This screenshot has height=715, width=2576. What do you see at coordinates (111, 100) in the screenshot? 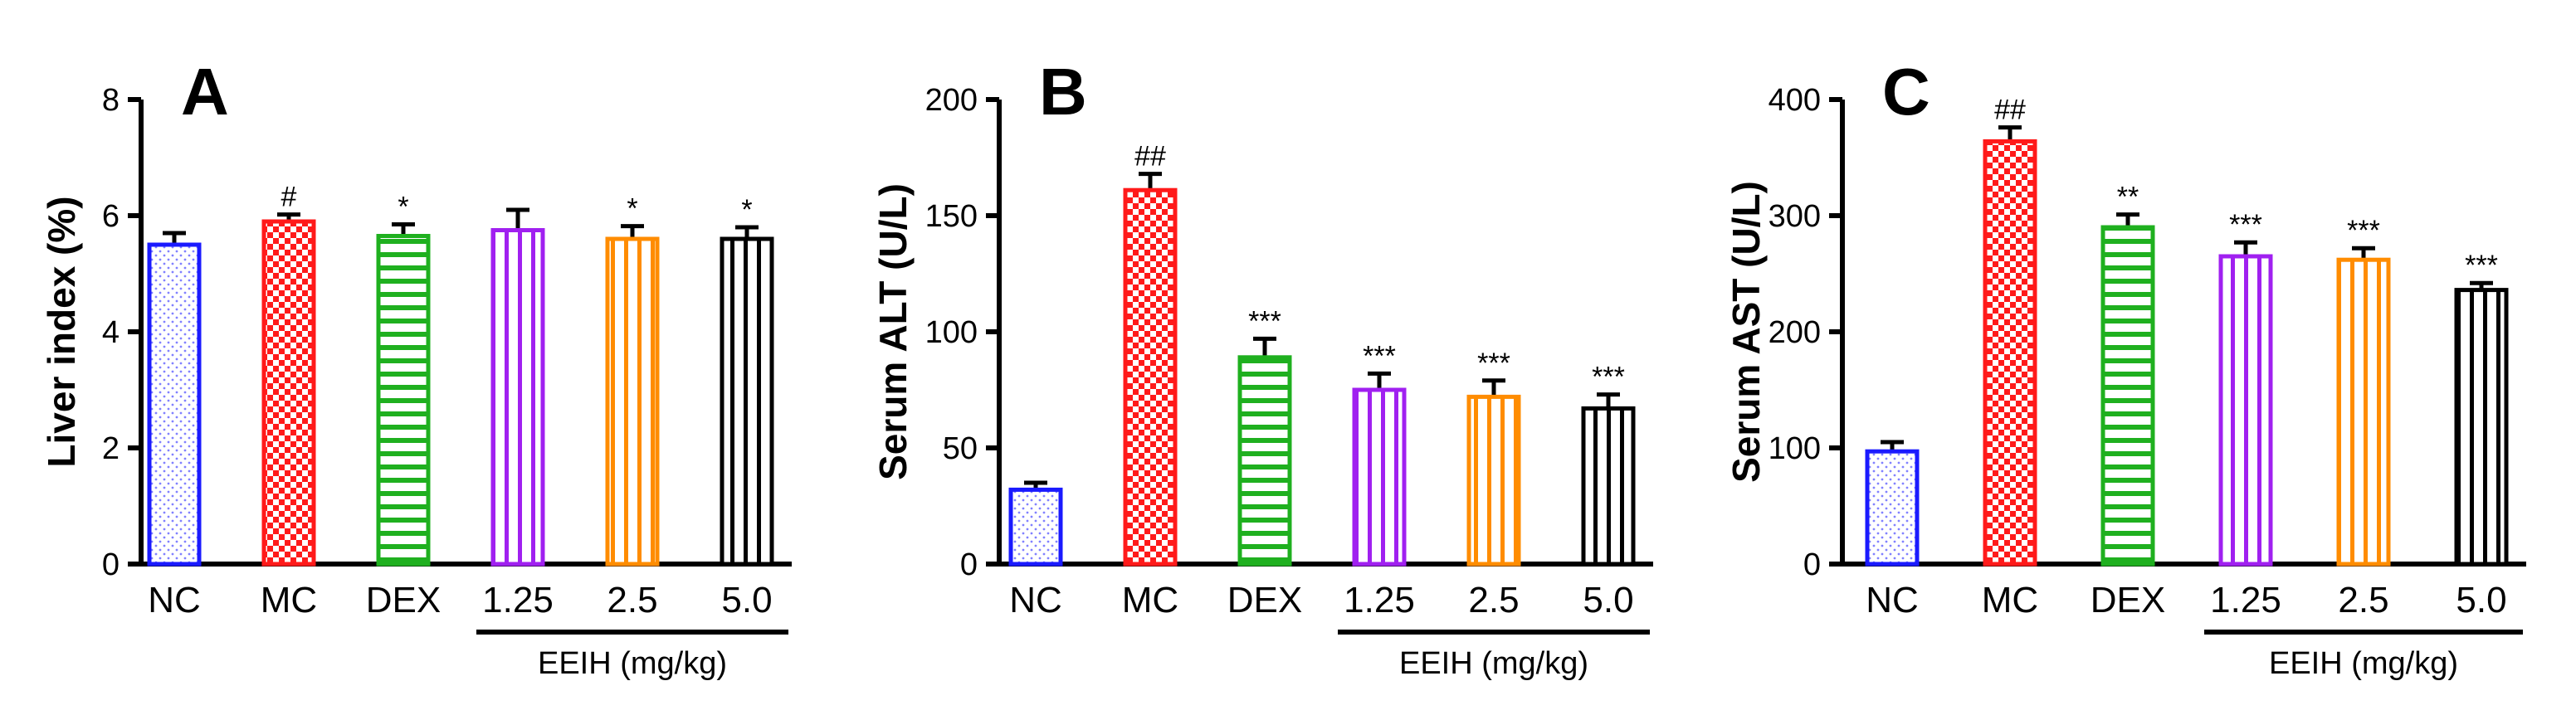
I see `y-tick-label: 8` at bounding box center [111, 100].